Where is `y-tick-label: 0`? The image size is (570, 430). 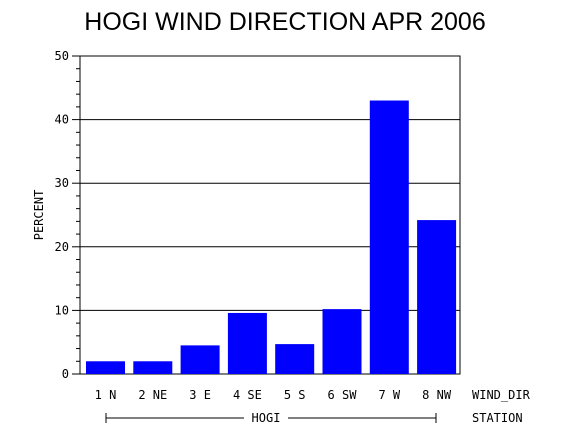
y-tick-label: 0 is located at coordinates (65, 374).